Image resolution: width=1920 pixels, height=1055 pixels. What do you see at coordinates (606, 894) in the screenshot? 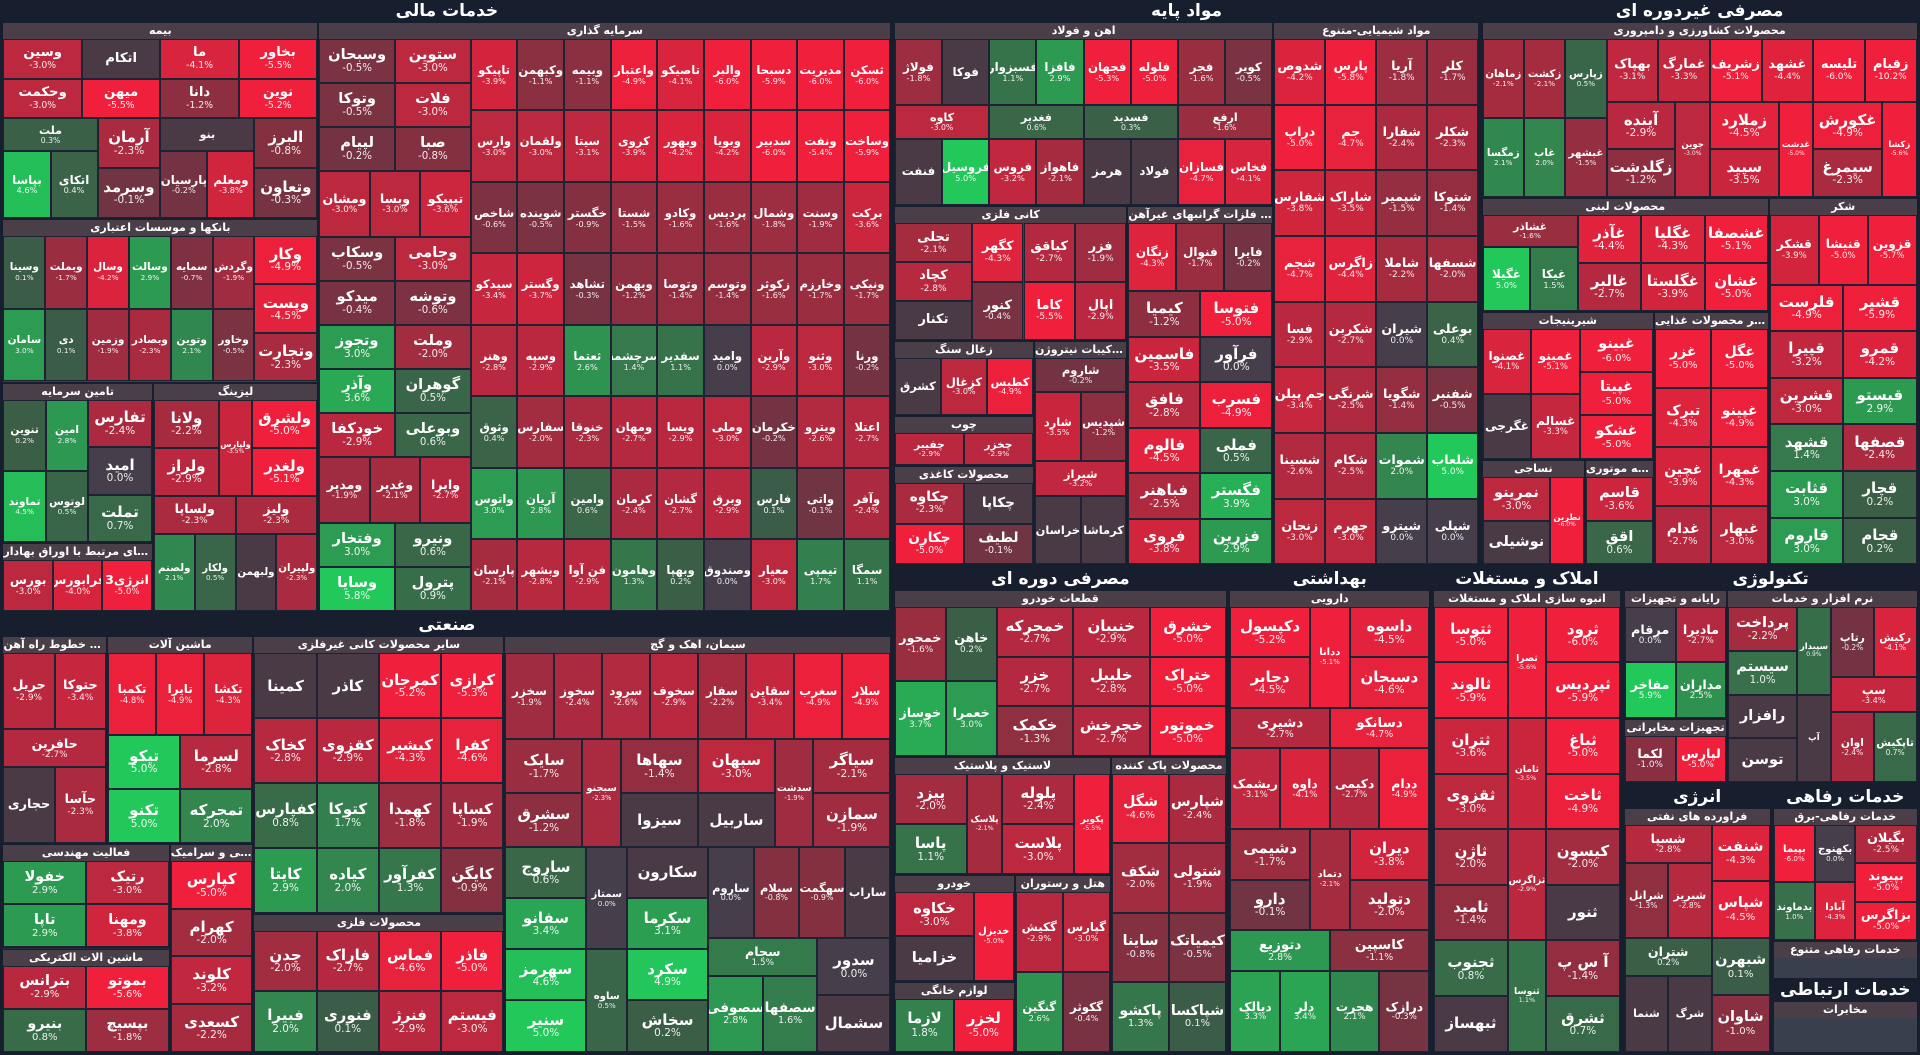
I see `tile-name: سمتاز` at bounding box center [606, 894].